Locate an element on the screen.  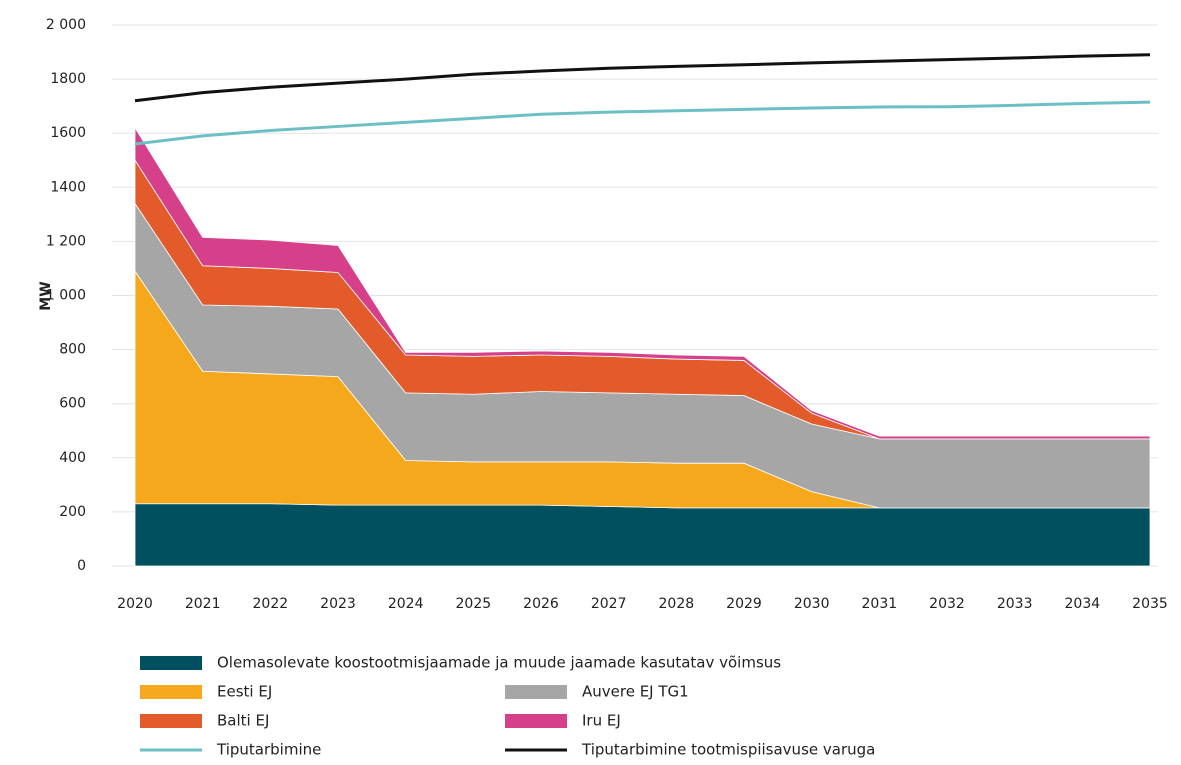
x-tick-label: 2025 is located at coordinates (474, 604).